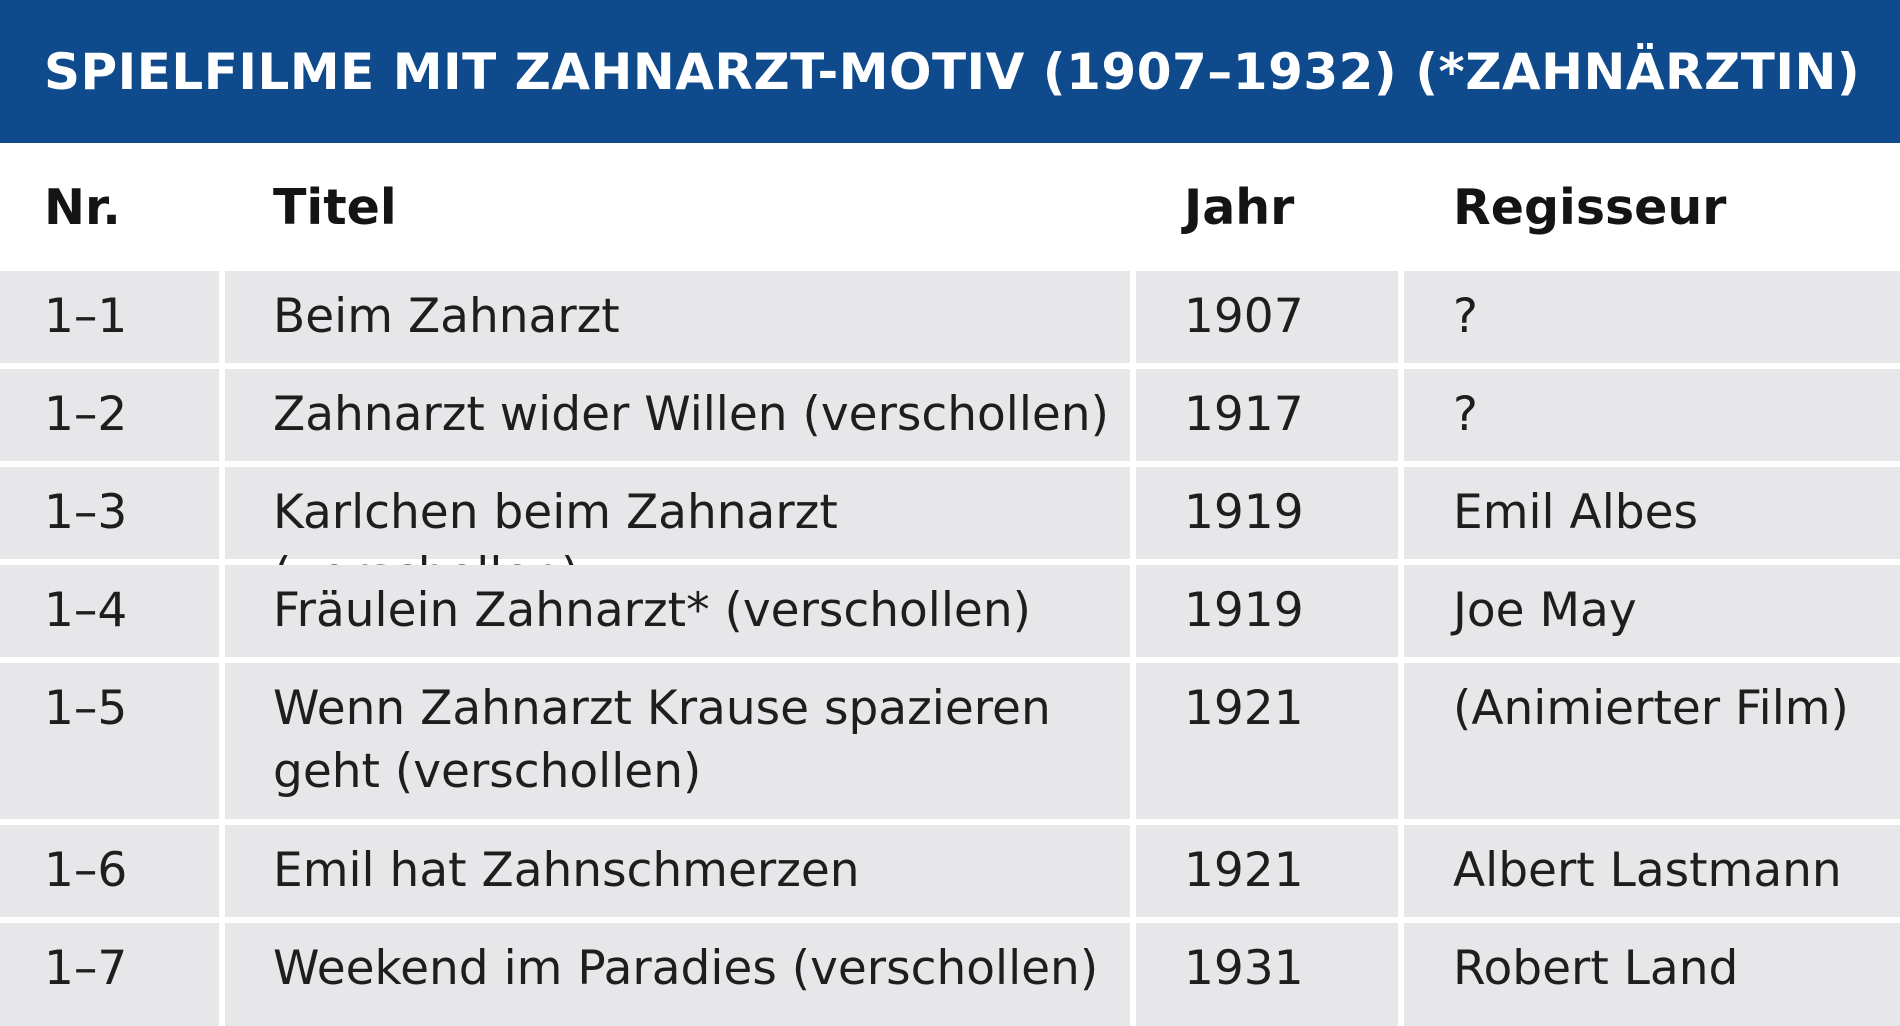 This screenshot has height=1026, width=1900. I want to click on cell-nr: 1–1, so click(109, 317).